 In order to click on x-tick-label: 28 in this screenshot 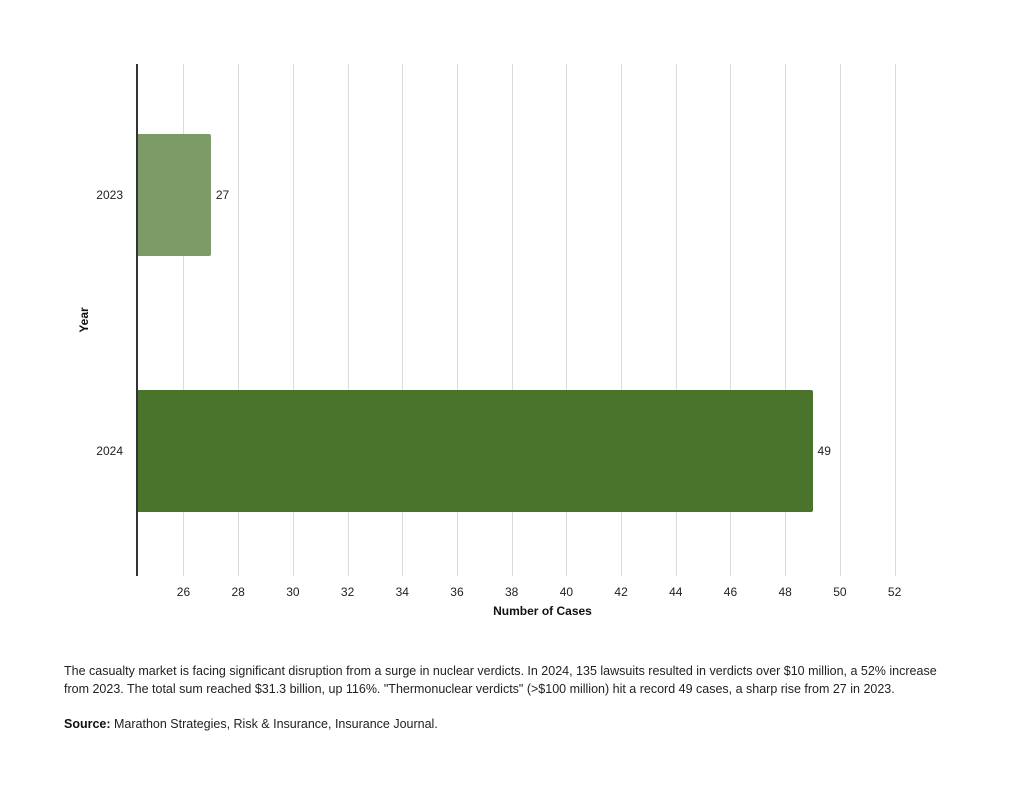, I will do `click(238, 592)`.